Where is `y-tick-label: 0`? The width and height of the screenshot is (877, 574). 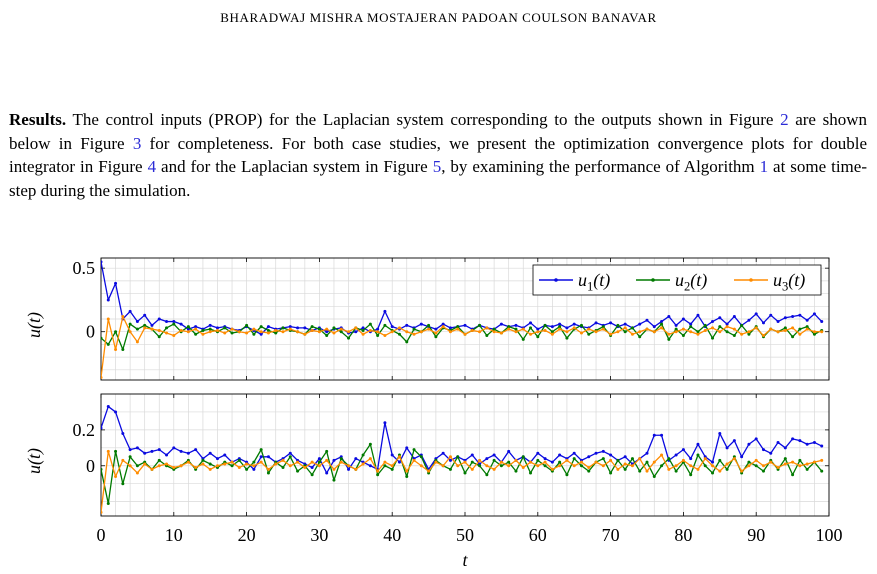 y-tick-label: 0 is located at coordinates (90, 466).